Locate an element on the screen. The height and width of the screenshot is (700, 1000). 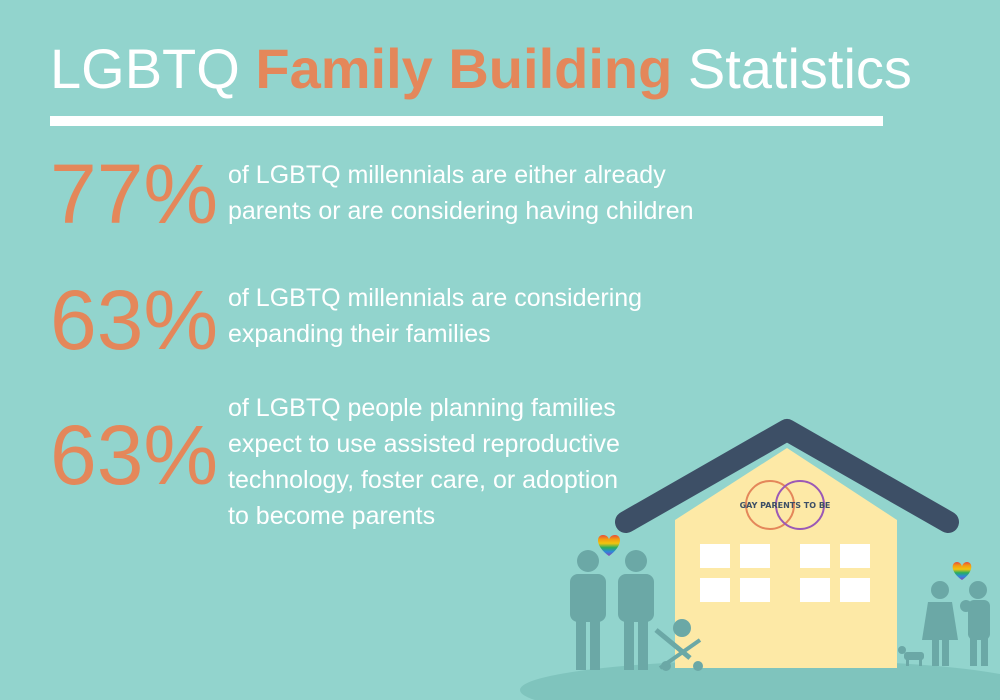
stat-1-percent: 77% is located at coordinates (134, 194).